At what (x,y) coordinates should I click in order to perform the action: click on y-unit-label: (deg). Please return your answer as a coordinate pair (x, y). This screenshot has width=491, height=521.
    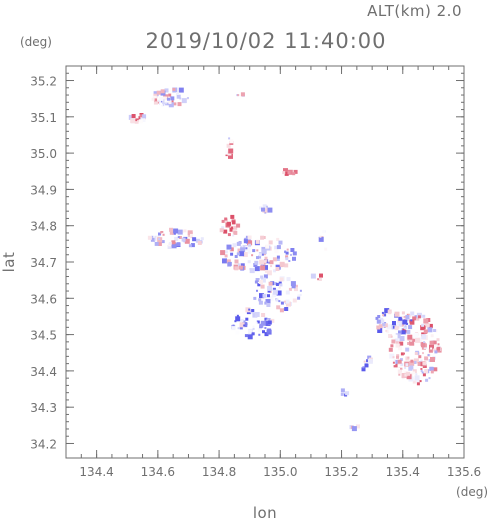
    Looking at the image, I should click on (36, 42).